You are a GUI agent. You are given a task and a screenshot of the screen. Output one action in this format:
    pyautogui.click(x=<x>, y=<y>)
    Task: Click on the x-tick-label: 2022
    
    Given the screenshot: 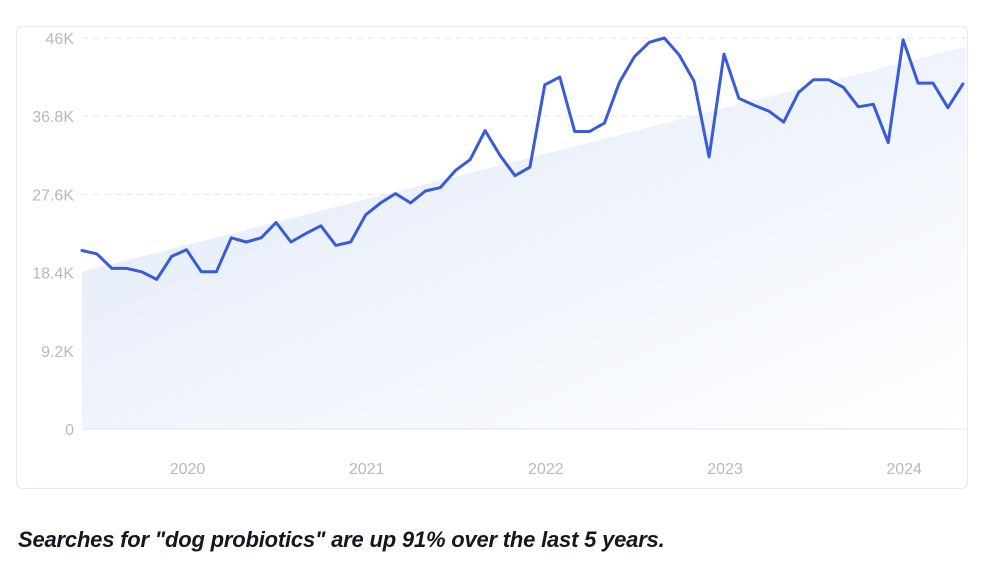 What is the action you would take?
    pyautogui.click(x=546, y=469)
    